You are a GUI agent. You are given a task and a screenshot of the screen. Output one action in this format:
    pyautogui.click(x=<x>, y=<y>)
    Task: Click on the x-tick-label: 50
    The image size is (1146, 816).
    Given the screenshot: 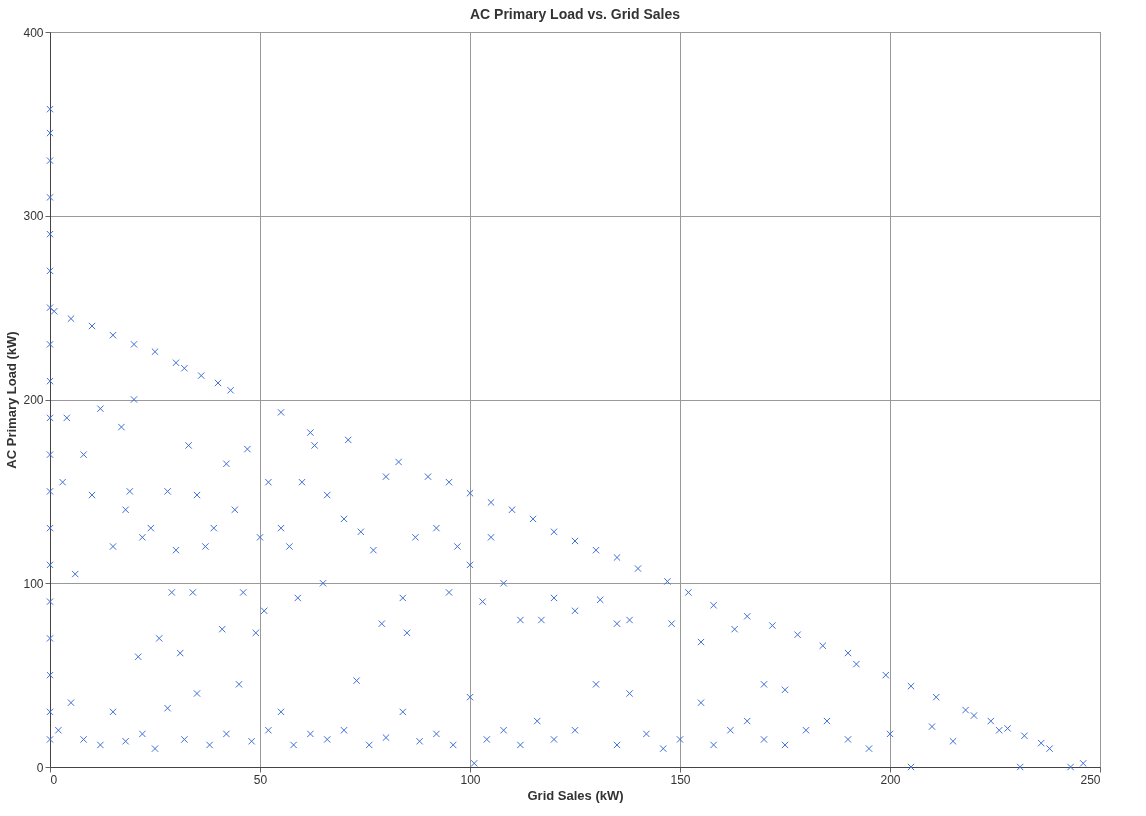 What is the action you would take?
    pyautogui.click(x=260, y=779)
    